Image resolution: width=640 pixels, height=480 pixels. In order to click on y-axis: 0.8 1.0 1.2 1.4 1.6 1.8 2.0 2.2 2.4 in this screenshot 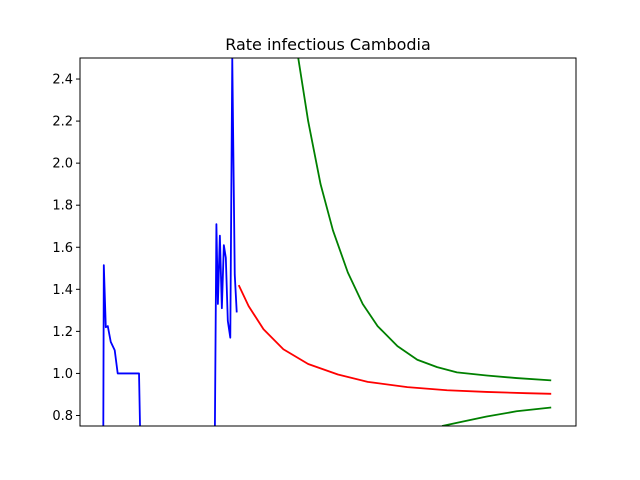, I will do `click(66, 248)`.